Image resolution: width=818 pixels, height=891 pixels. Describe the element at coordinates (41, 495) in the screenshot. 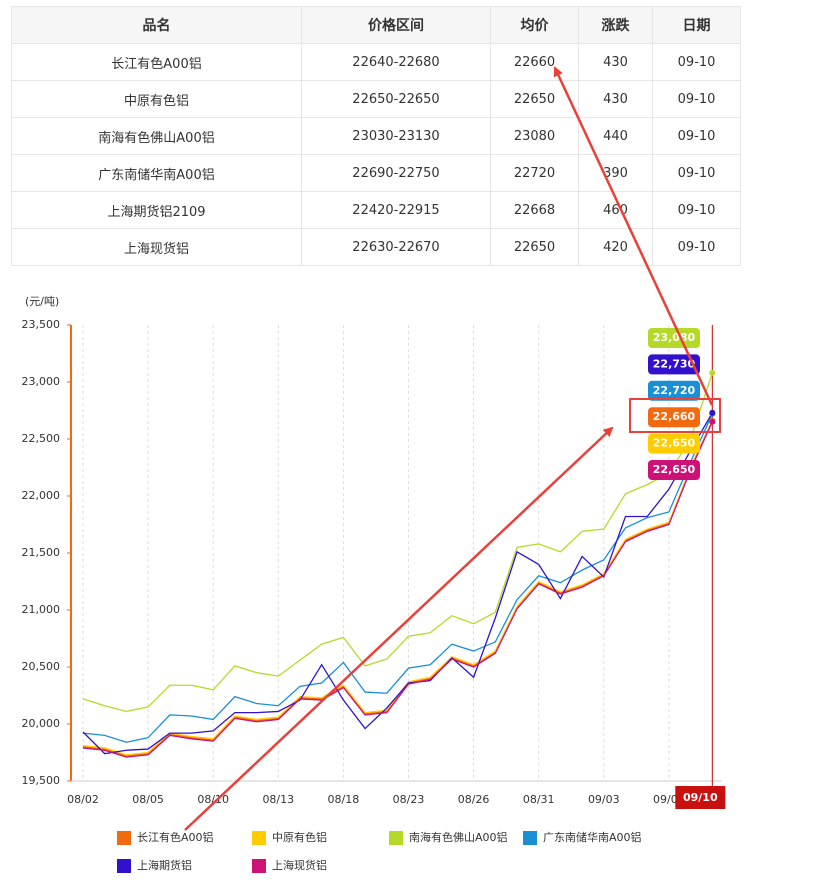

I see `y-tick-label: 22,000` at that location.